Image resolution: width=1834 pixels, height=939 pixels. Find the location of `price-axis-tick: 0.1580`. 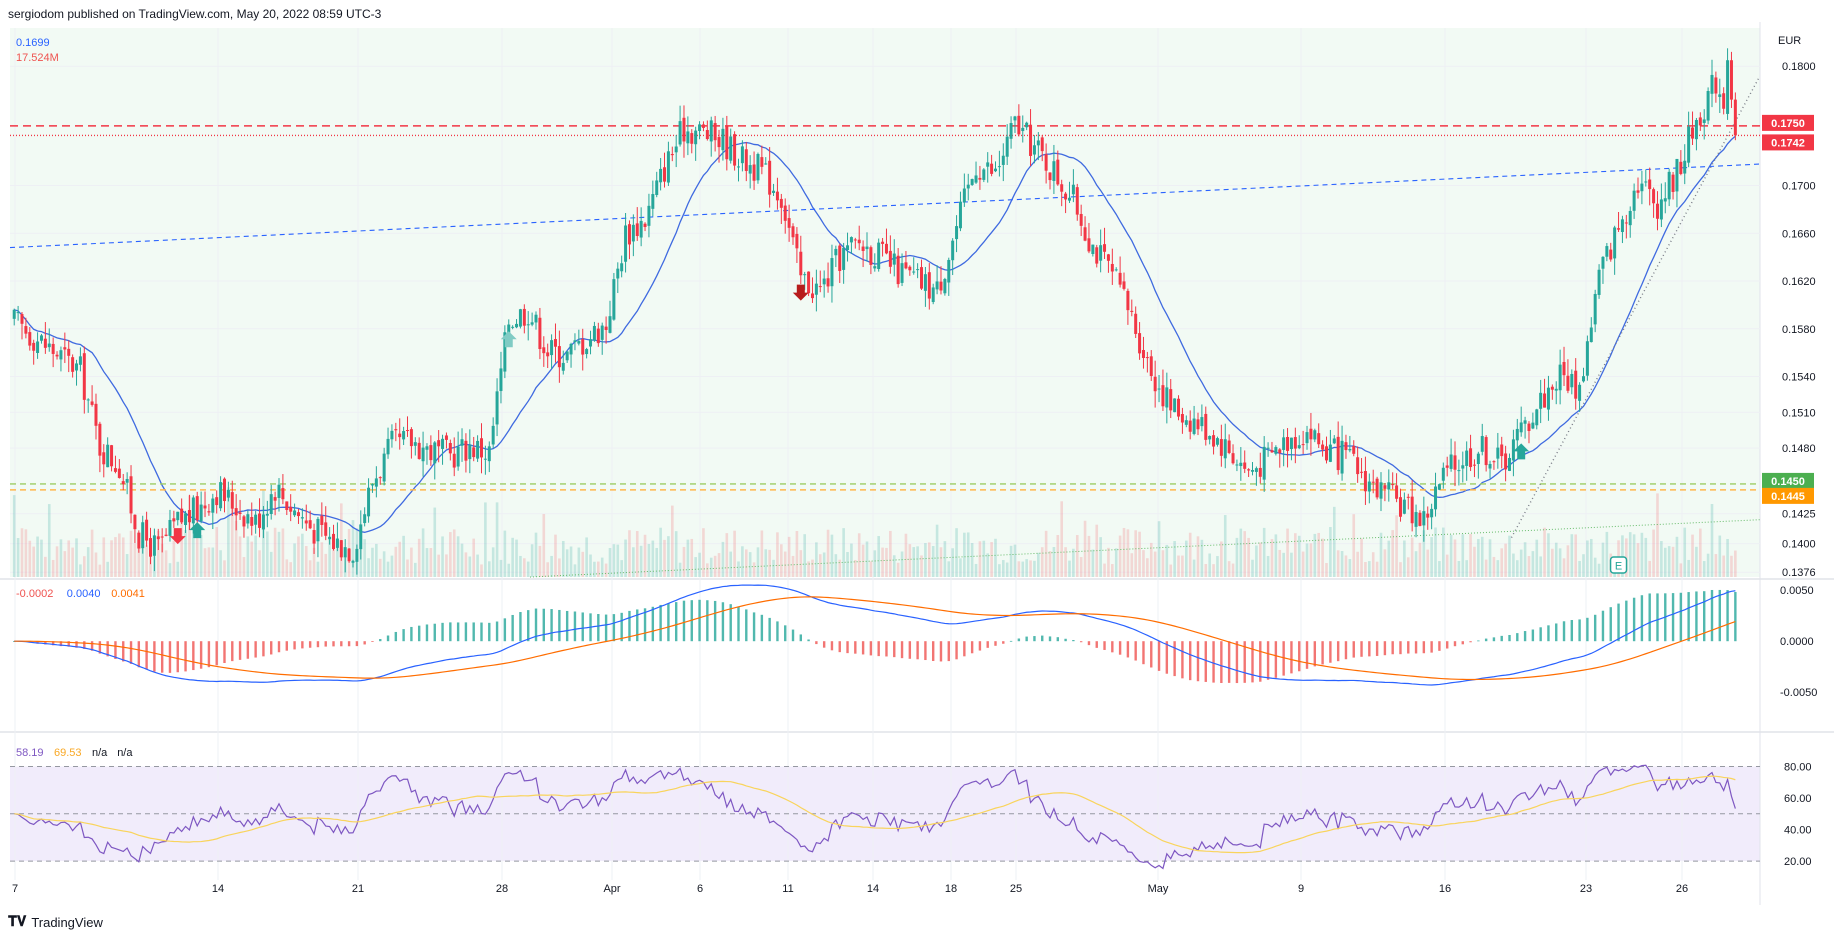

price-axis-tick: 0.1580 is located at coordinates (1799, 330).